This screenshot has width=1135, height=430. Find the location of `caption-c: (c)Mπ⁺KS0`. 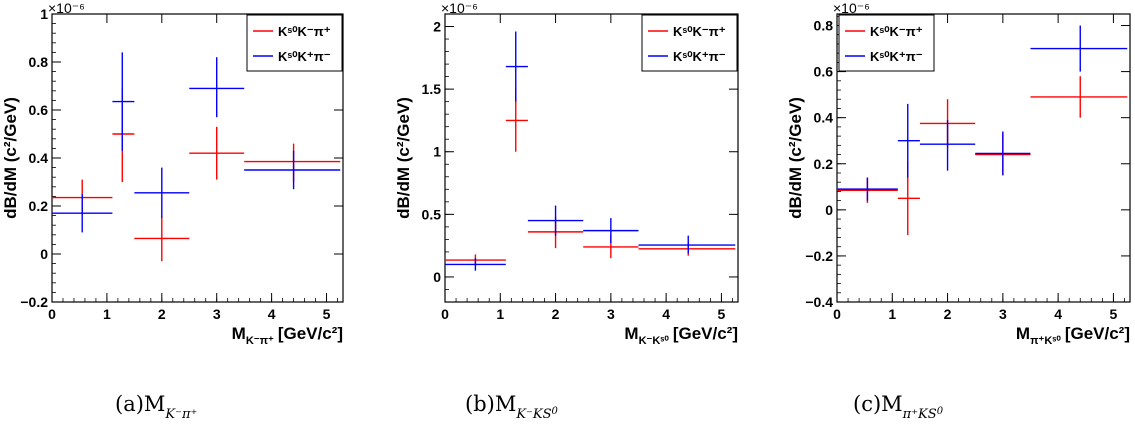

caption-c: (c)Mπ⁺KS0 is located at coordinates (898, 407).